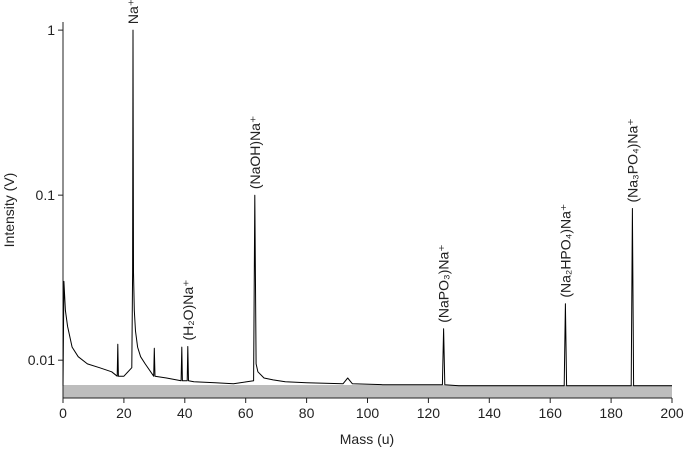  I want to click on x-tick-label: 160, so click(551, 413).